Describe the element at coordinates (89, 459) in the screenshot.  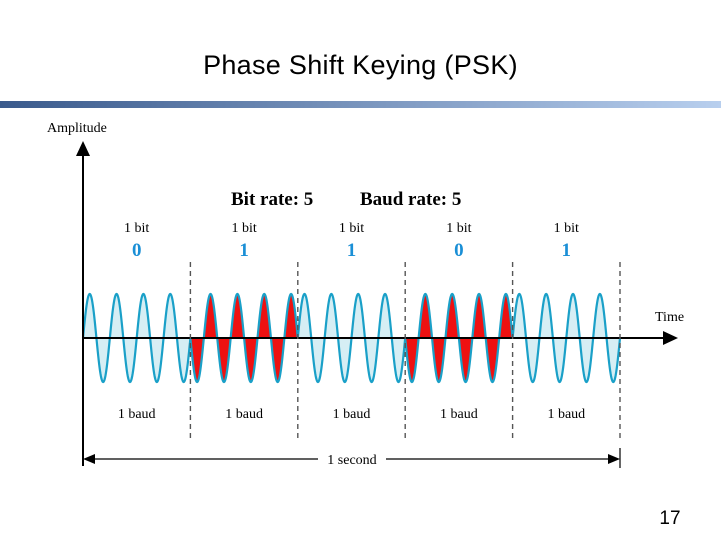
I see `duration-arrow-left` at that location.